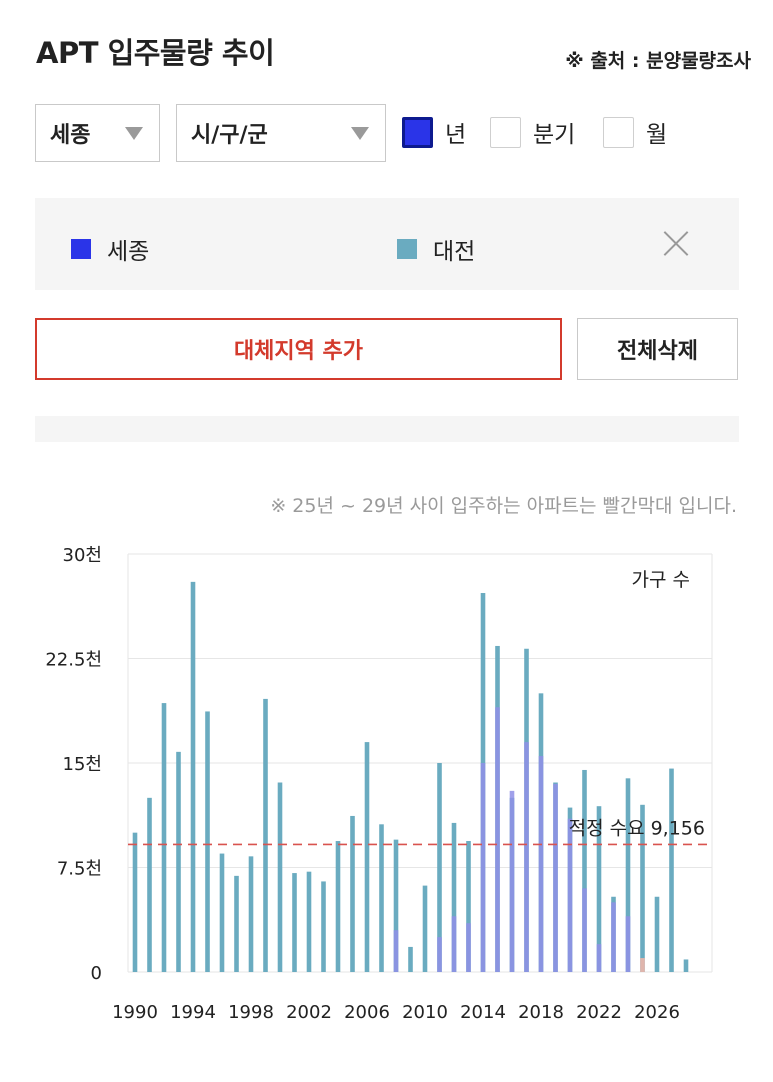 This screenshot has width=773, height=1082. Describe the element at coordinates (281, 133) in the screenshot. I see `district-select: 시/구/군` at that location.